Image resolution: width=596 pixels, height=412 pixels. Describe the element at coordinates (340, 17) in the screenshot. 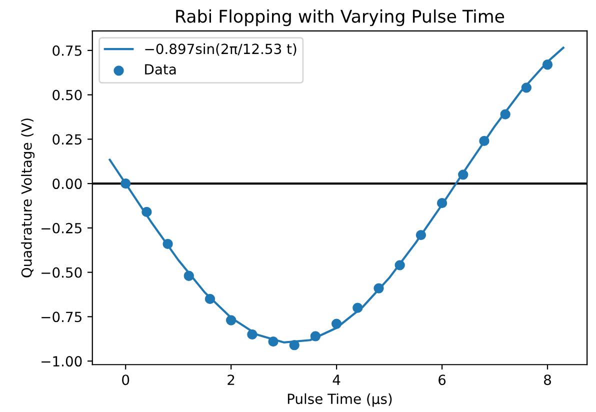

I see `chart-title: Rabi Flopping with Varying Pulse Time` at that location.